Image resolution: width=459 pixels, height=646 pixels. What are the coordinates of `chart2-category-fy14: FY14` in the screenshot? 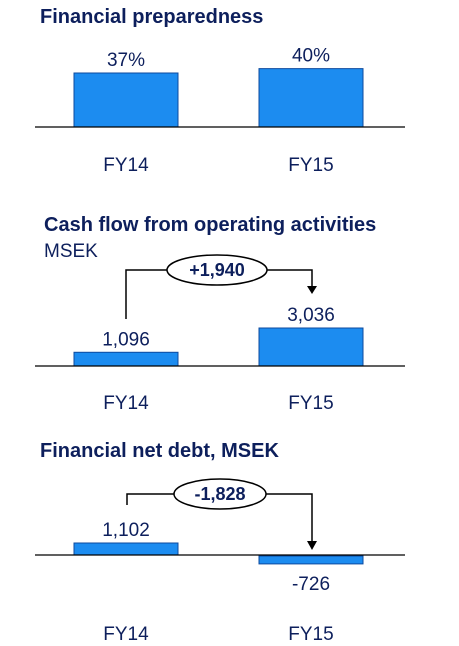 It's located at (126, 403).